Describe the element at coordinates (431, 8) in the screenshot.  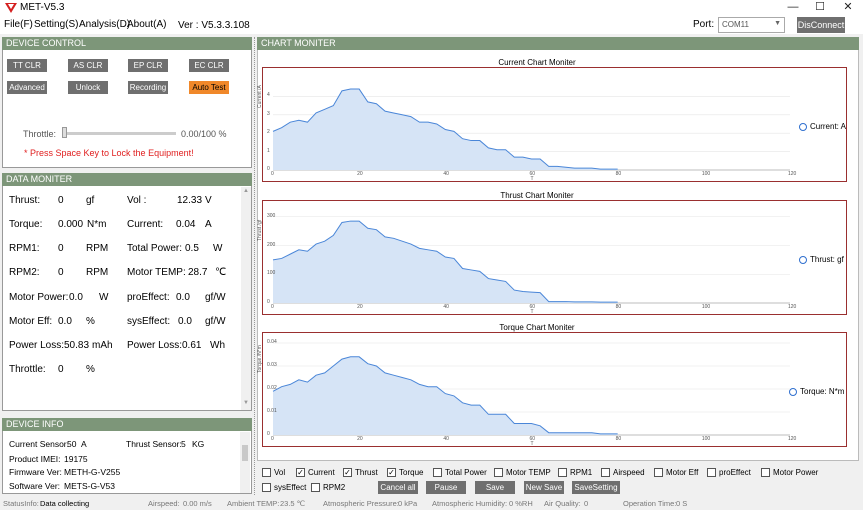
I see `title-bar: MET-V5.3 — ☐ ✕` at that location.